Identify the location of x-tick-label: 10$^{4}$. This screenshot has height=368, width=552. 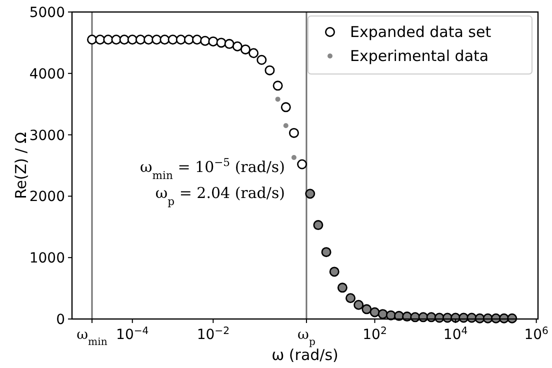
(455, 334).